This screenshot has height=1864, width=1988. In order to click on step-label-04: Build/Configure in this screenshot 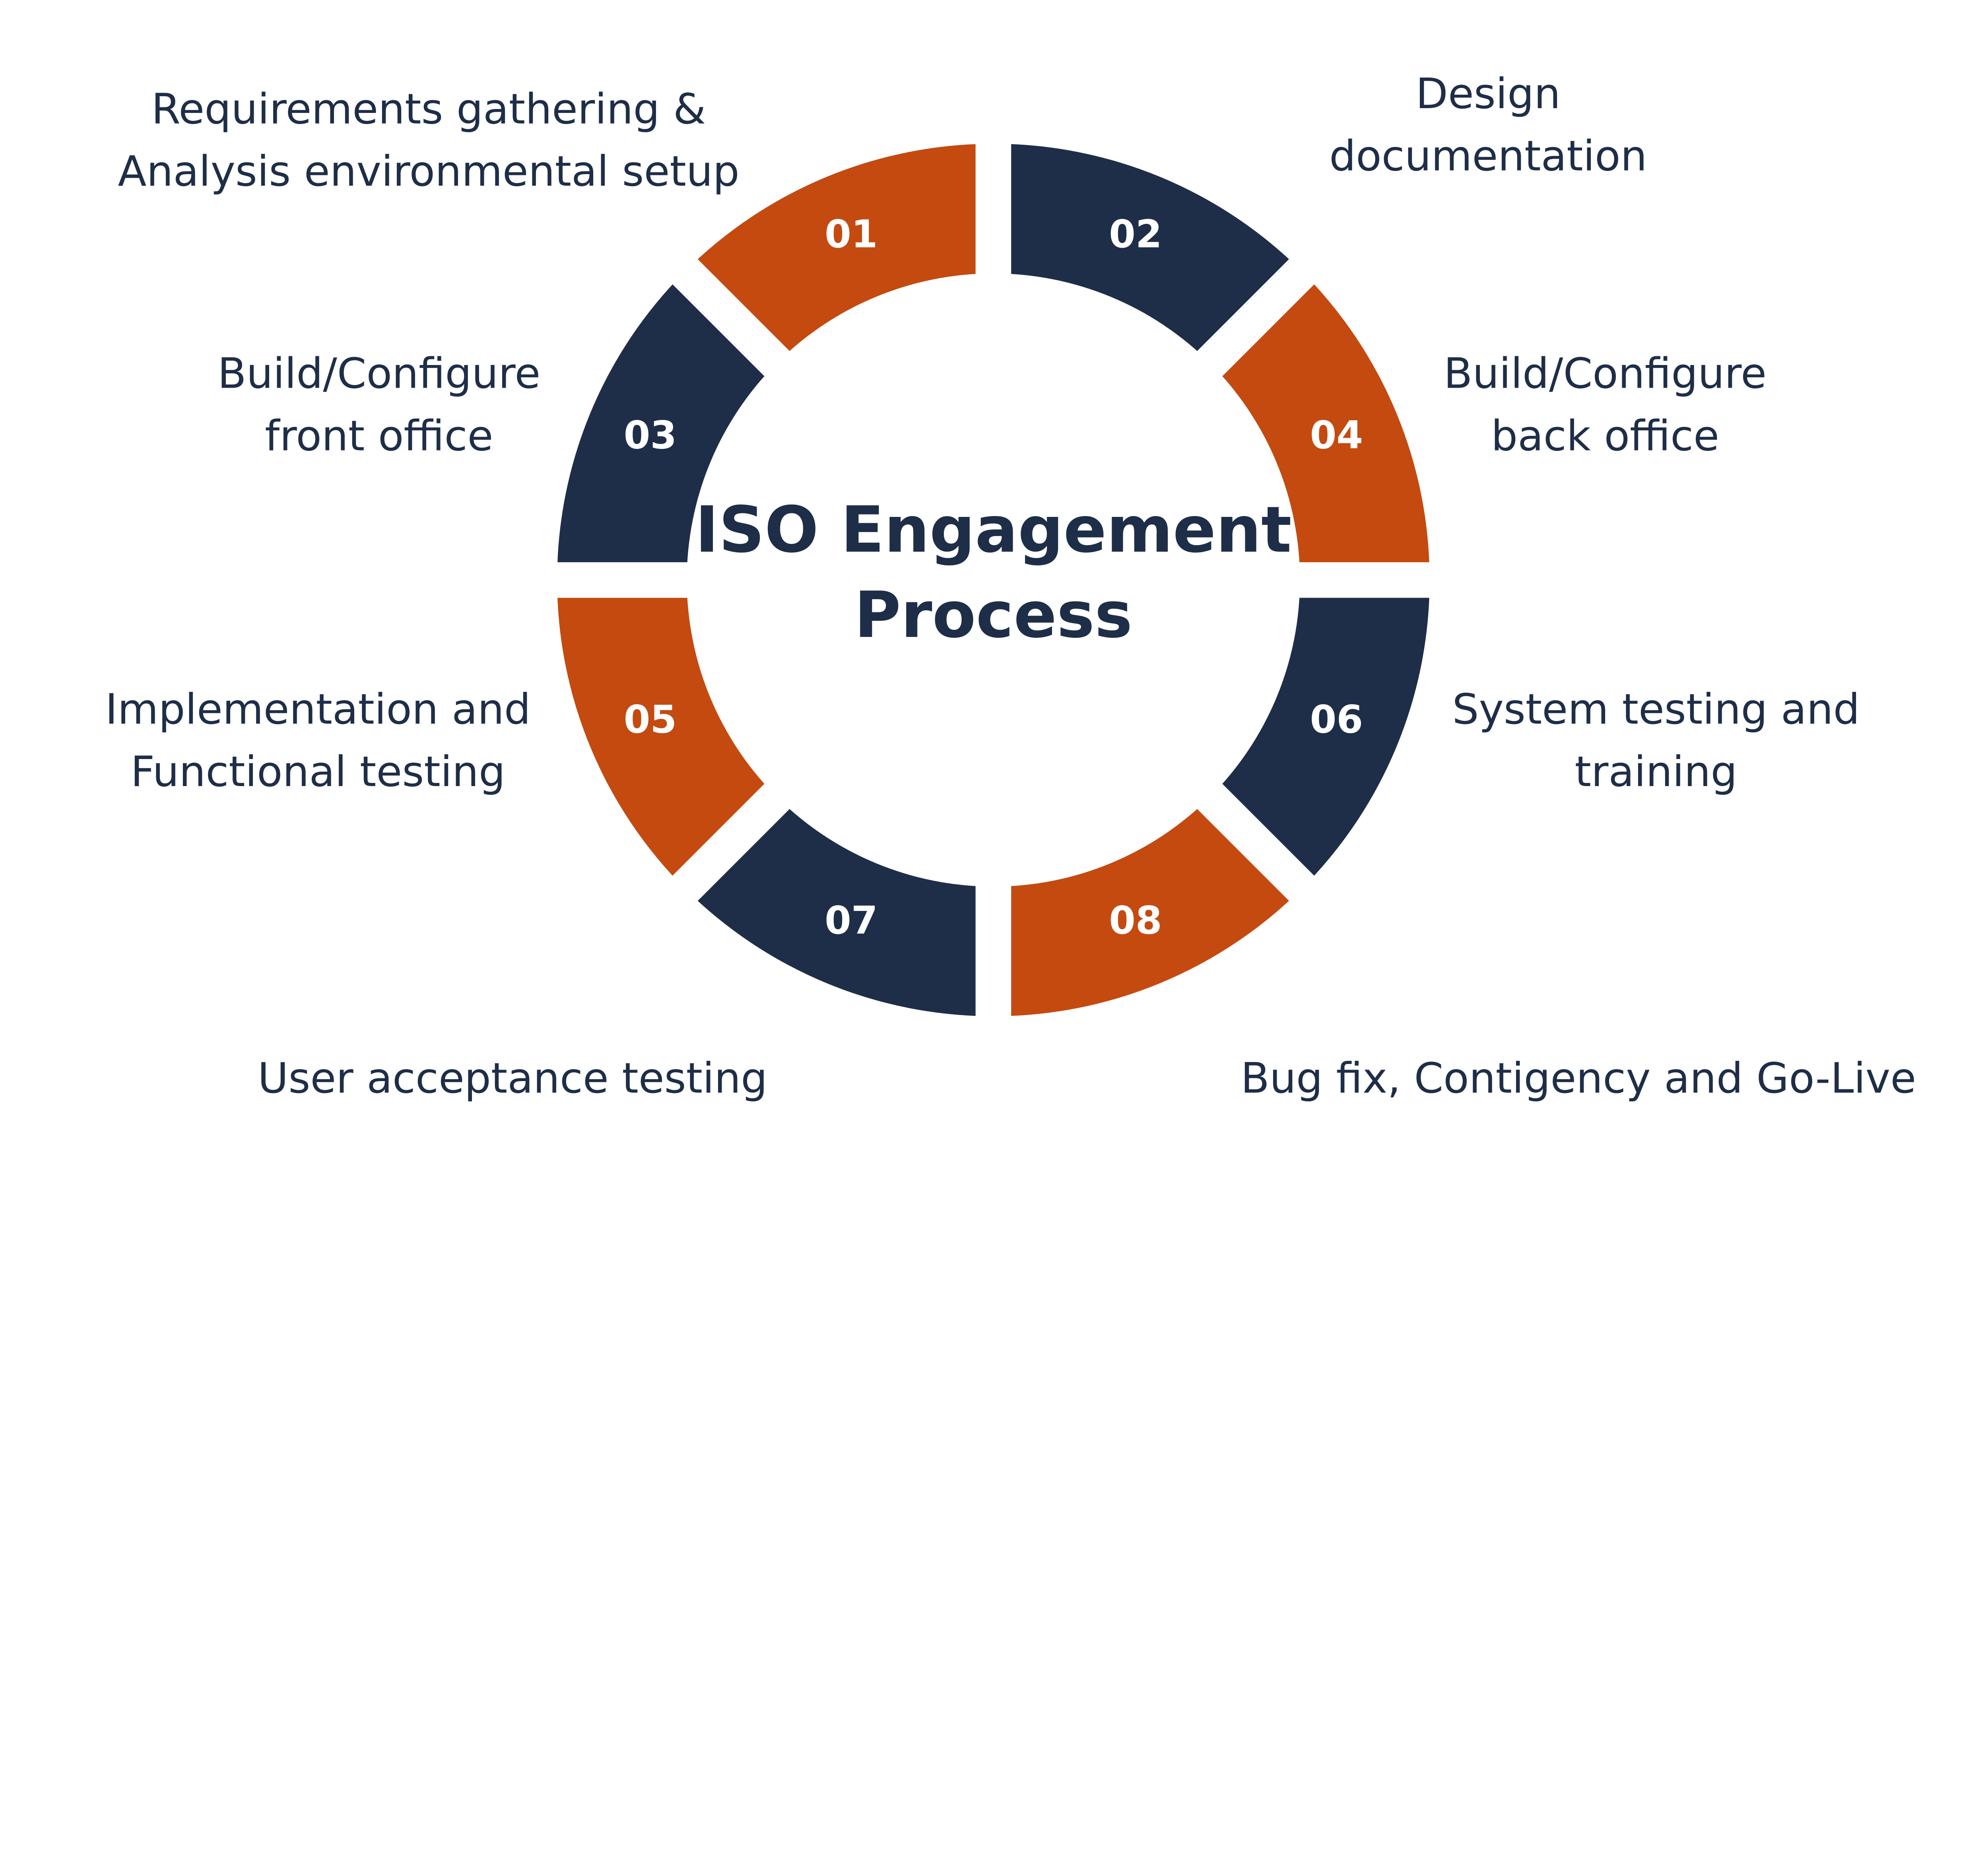, I will do `click(1605, 373)`.